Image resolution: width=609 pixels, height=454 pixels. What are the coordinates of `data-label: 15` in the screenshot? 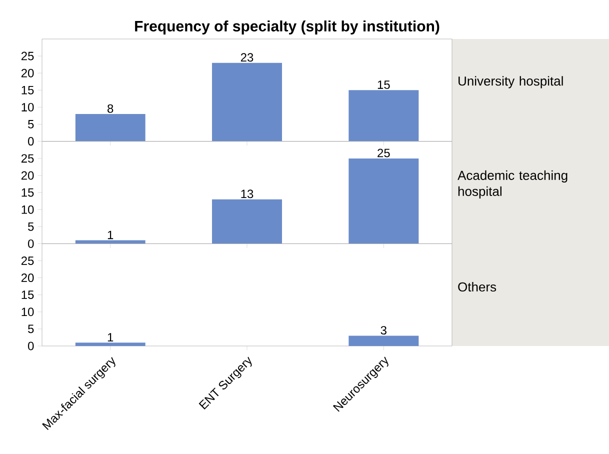 It's located at (384, 84).